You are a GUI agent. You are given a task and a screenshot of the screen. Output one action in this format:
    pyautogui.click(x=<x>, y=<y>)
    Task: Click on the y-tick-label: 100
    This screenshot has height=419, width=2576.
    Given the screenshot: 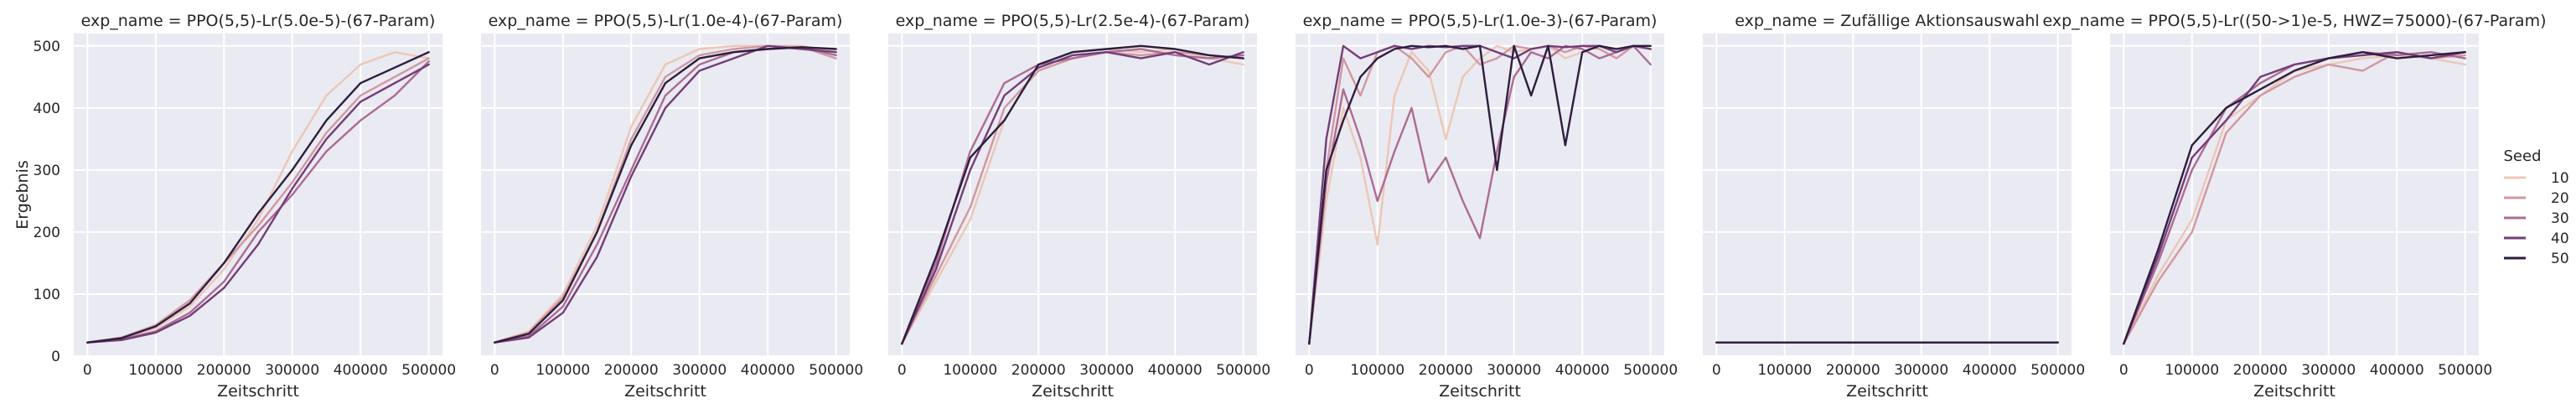 What is the action you would take?
    pyautogui.click(x=47, y=295)
    